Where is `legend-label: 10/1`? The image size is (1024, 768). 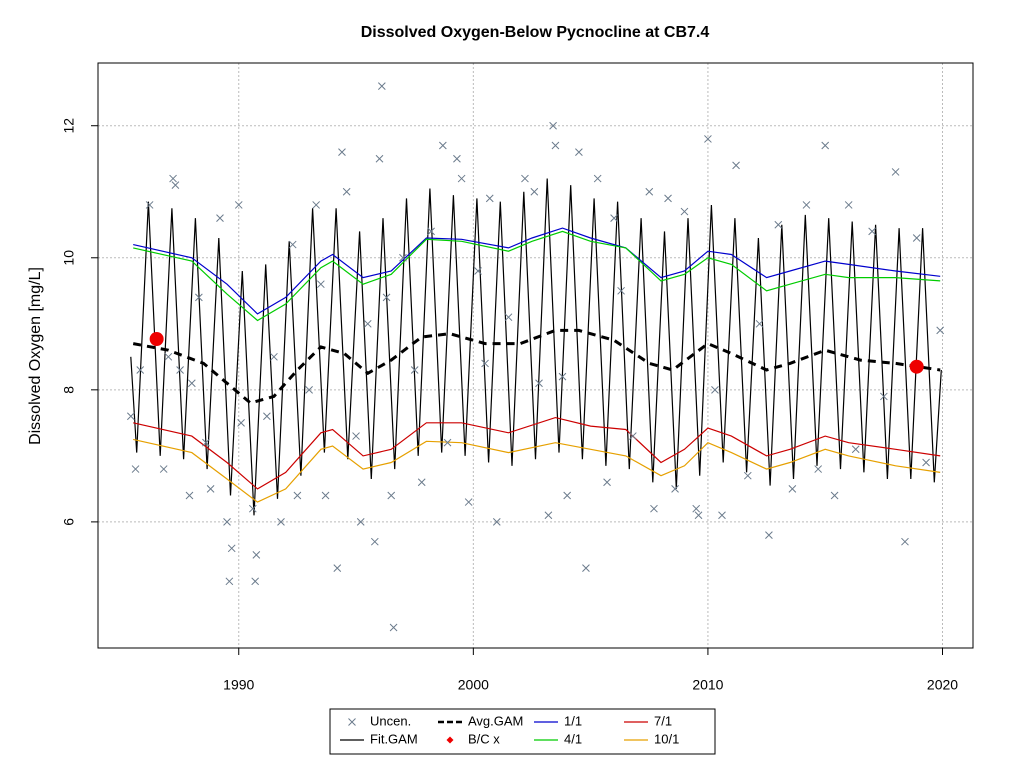 legend-label: 10/1 is located at coordinates (666, 738).